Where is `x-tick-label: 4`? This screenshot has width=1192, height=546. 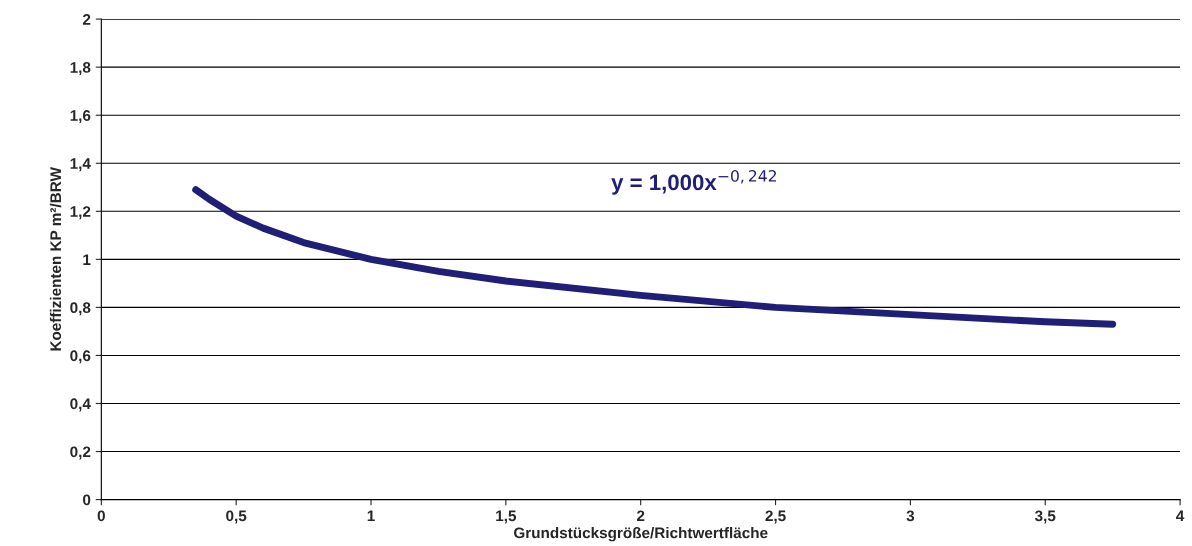 x-tick-label: 4 is located at coordinates (1180, 516).